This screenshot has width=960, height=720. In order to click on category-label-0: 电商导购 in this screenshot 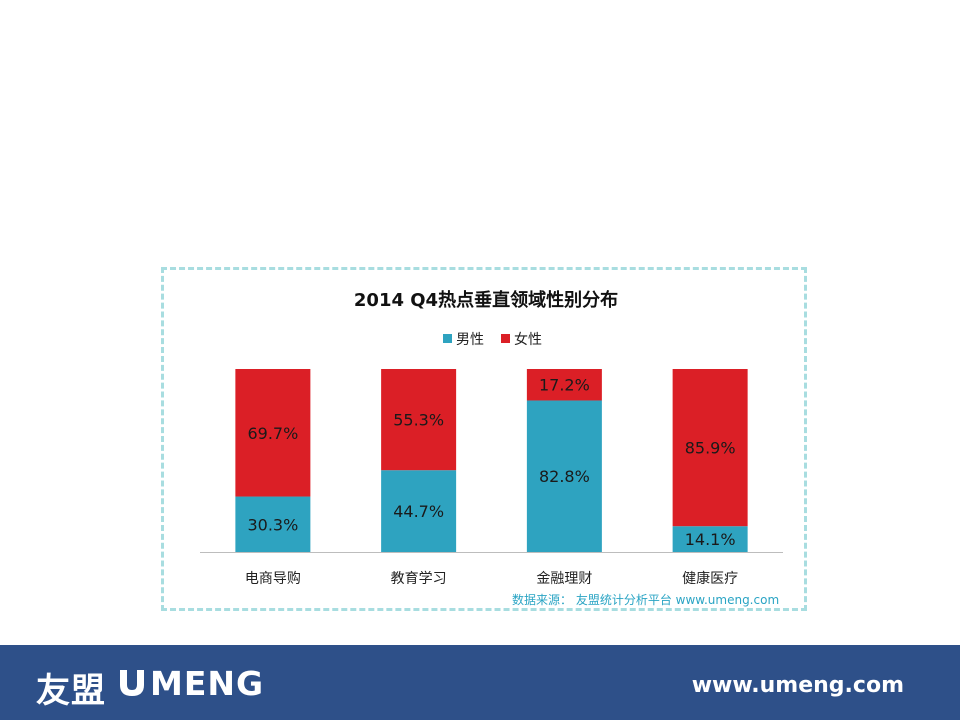, I will do `click(273, 579)`.